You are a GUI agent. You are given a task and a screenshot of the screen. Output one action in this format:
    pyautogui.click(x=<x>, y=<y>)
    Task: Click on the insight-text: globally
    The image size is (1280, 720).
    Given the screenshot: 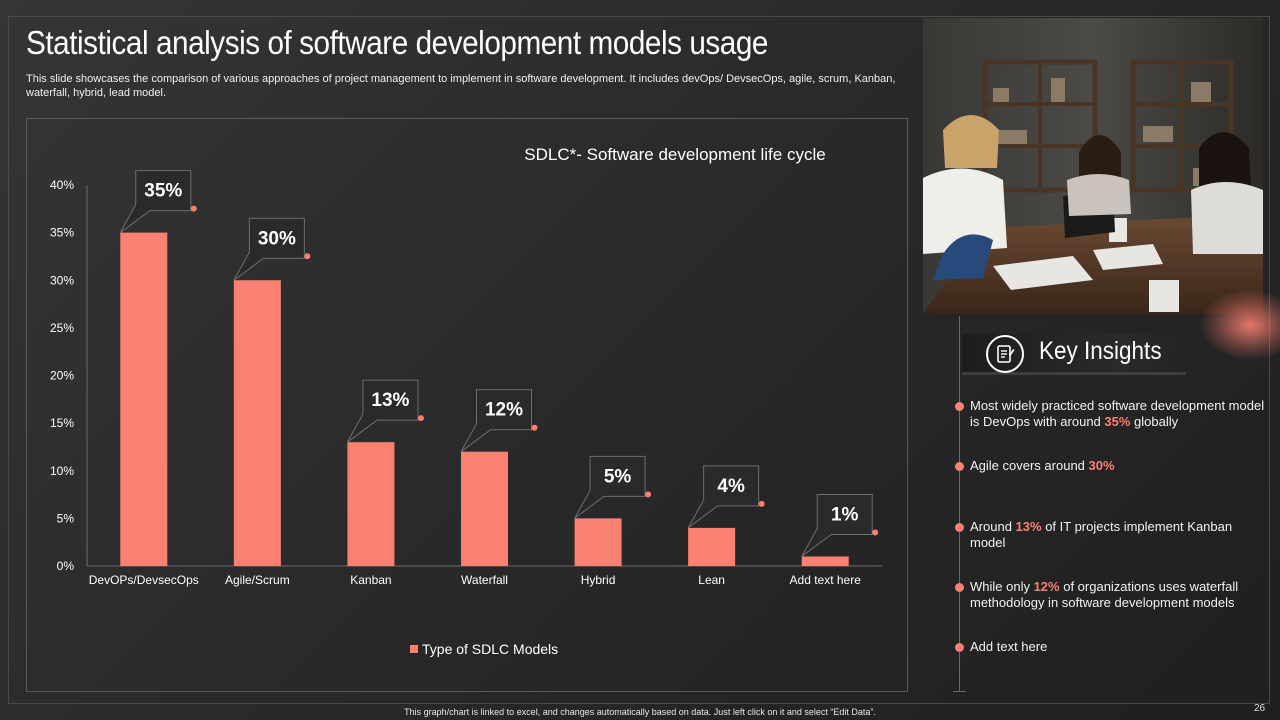 What is the action you would take?
    pyautogui.click(x=1154, y=421)
    